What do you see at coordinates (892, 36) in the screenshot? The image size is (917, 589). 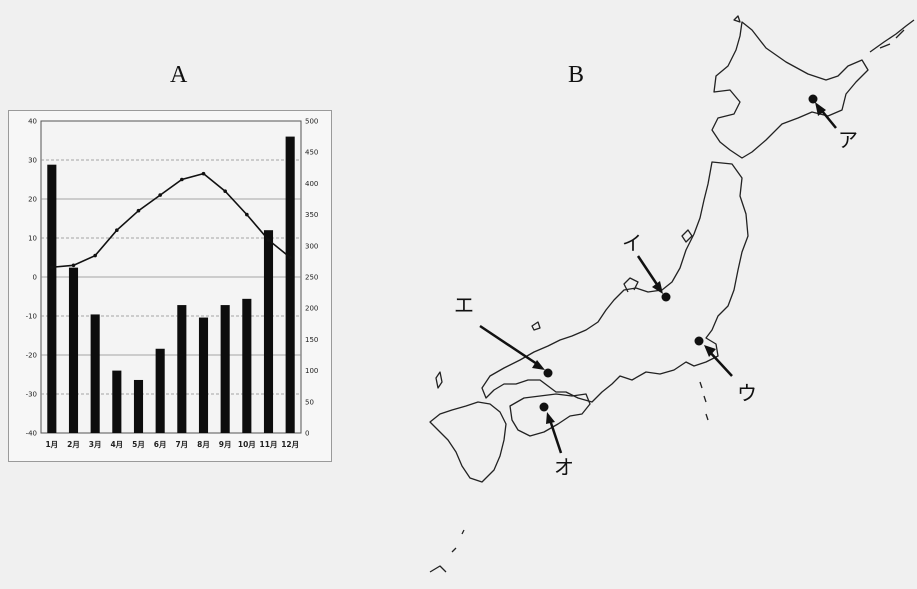 I see `kuril-islands` at bounding box center [892, 36].